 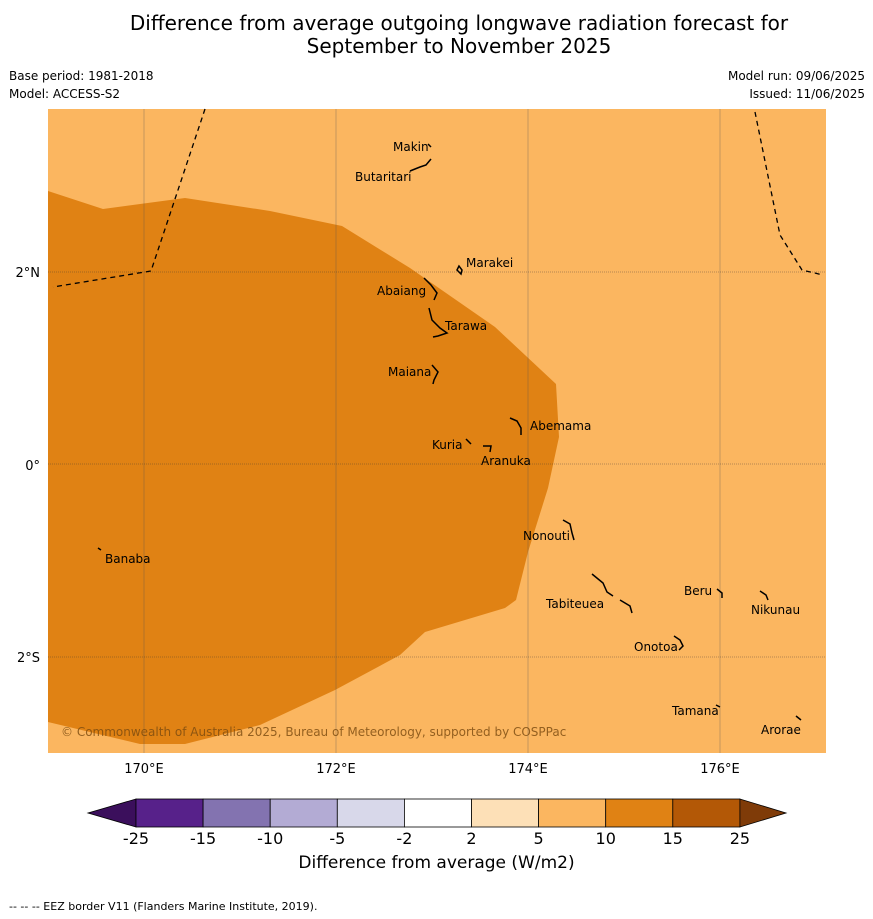 I want to click on model-run: Model run: 09/06/2025, so click(x=796, y=76).